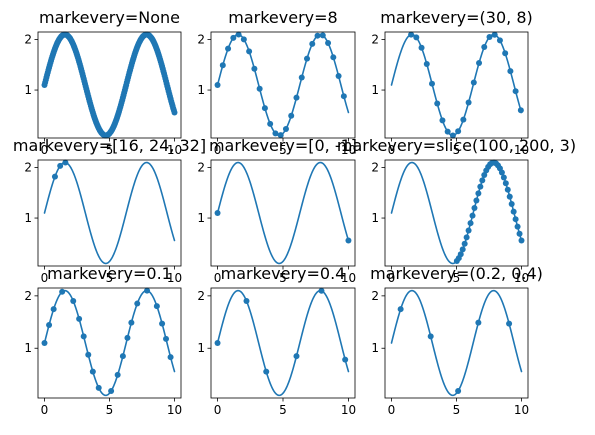 The height and width of the screenshot is (435, 595). I want to click on panel-title: markevery=0.1, so click(109, 273).